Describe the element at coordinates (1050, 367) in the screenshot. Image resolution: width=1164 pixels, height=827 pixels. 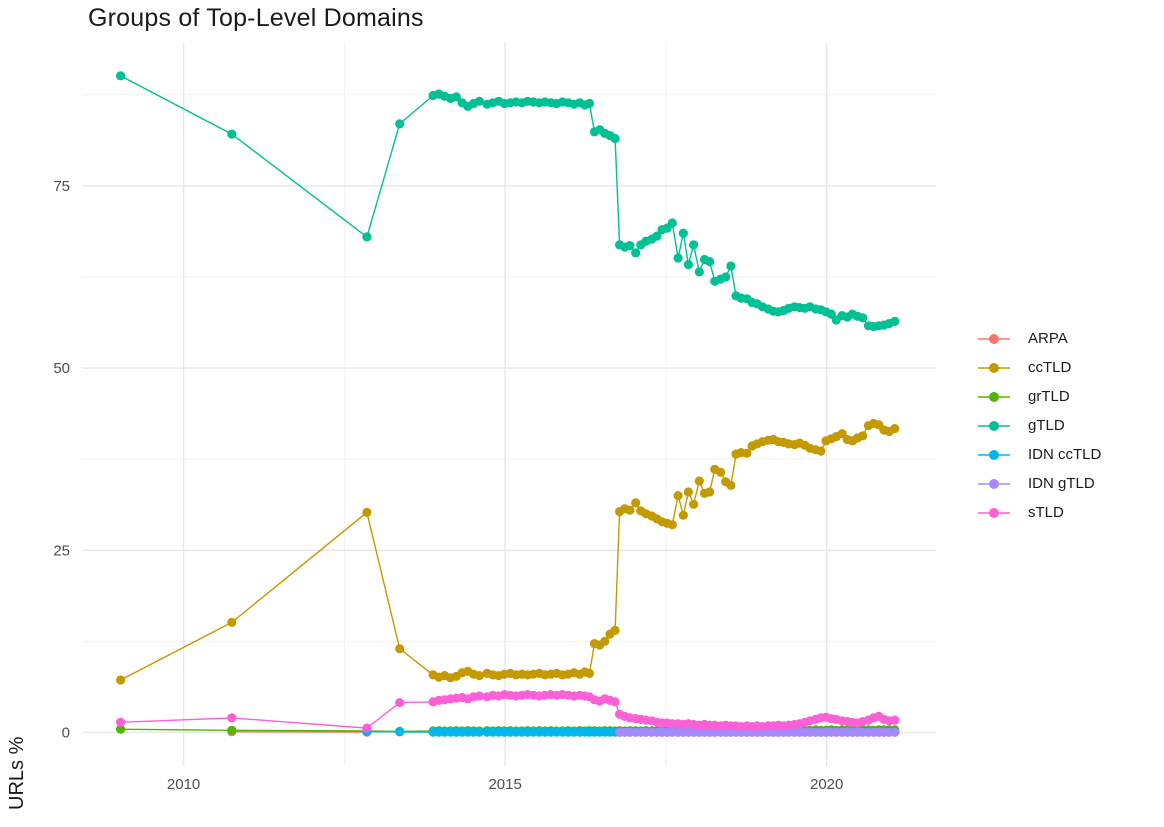
I see `legend-item-label: ccTLD` at that location.